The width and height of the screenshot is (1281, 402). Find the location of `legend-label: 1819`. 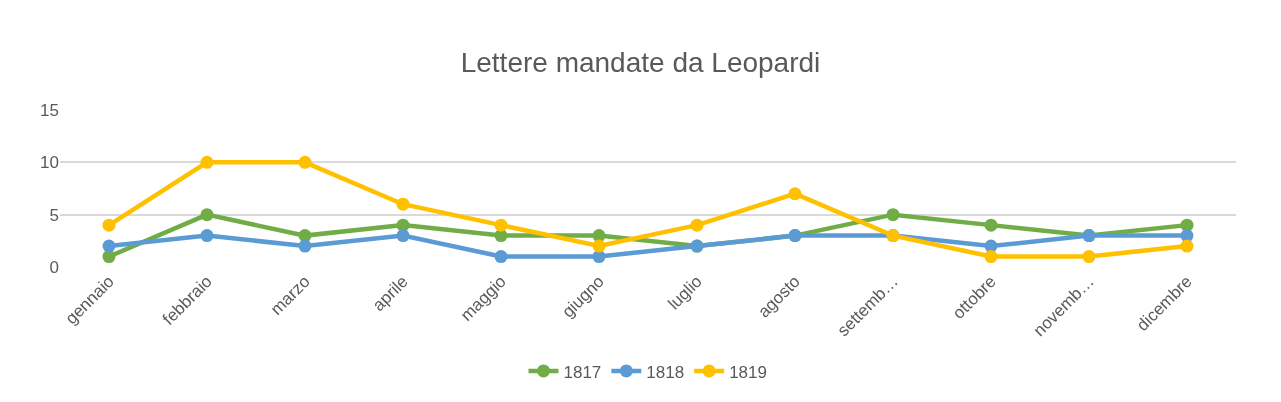

legend-label: 1819 is located at coordinates (748, 372).